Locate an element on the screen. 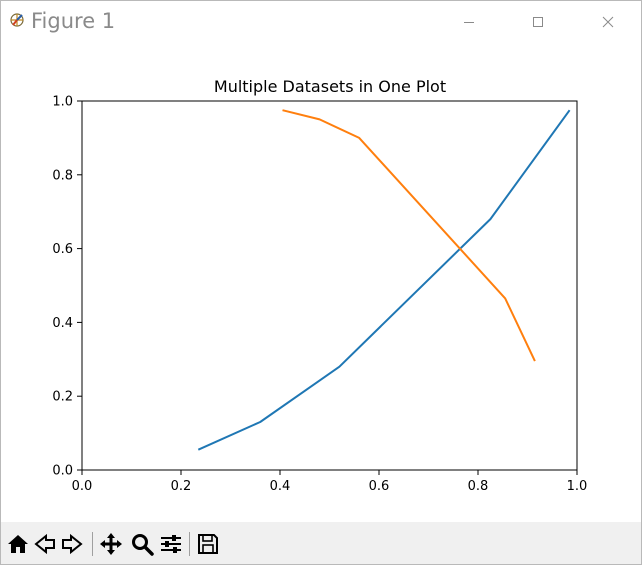  x-tick-label: 0.2 is located at coordinates (181, 486).